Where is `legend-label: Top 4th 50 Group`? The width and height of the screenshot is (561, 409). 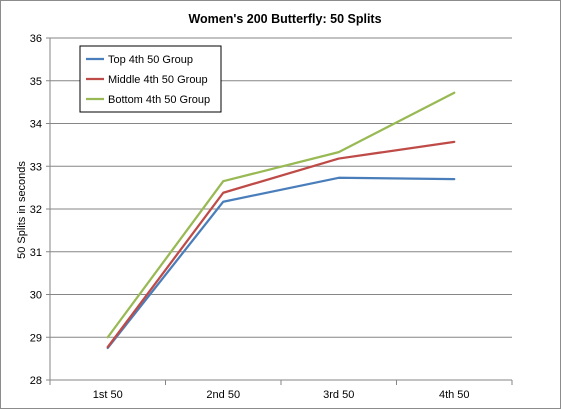 legend-label: Top 4th 50 Group is located at coordinates (150, 60).